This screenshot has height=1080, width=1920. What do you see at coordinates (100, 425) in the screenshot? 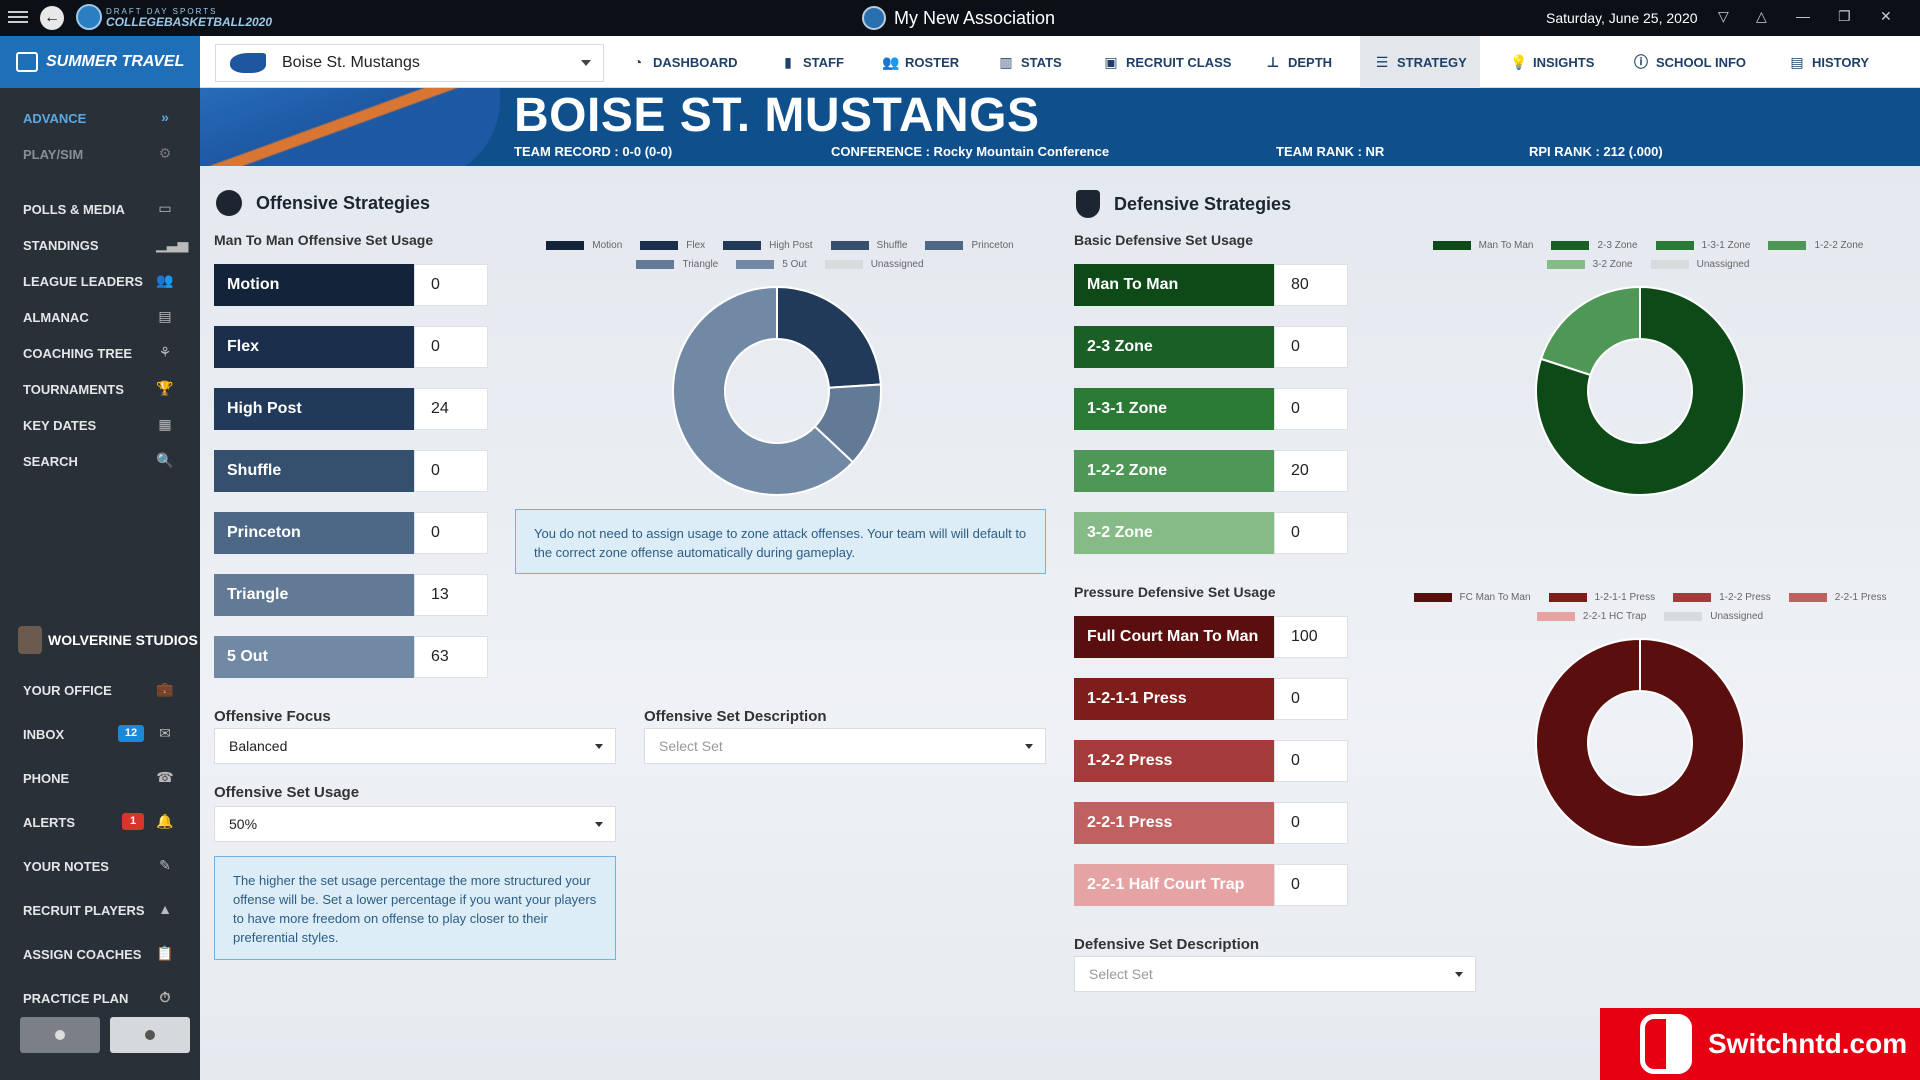
I see `sidebar-item-key-dates: KEY DATES ▦` at bounding box center [100, 425].